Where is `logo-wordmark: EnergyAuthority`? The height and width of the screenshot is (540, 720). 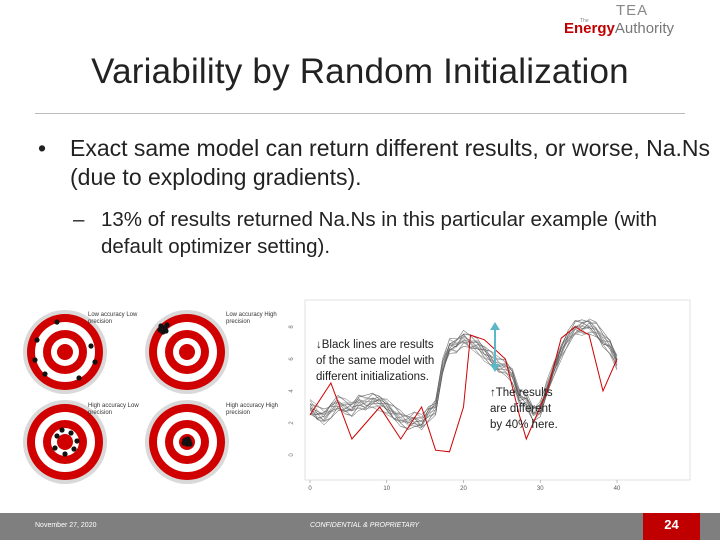
logo-wordmark: EnergyAuthority is located at coordinates (619, 28).